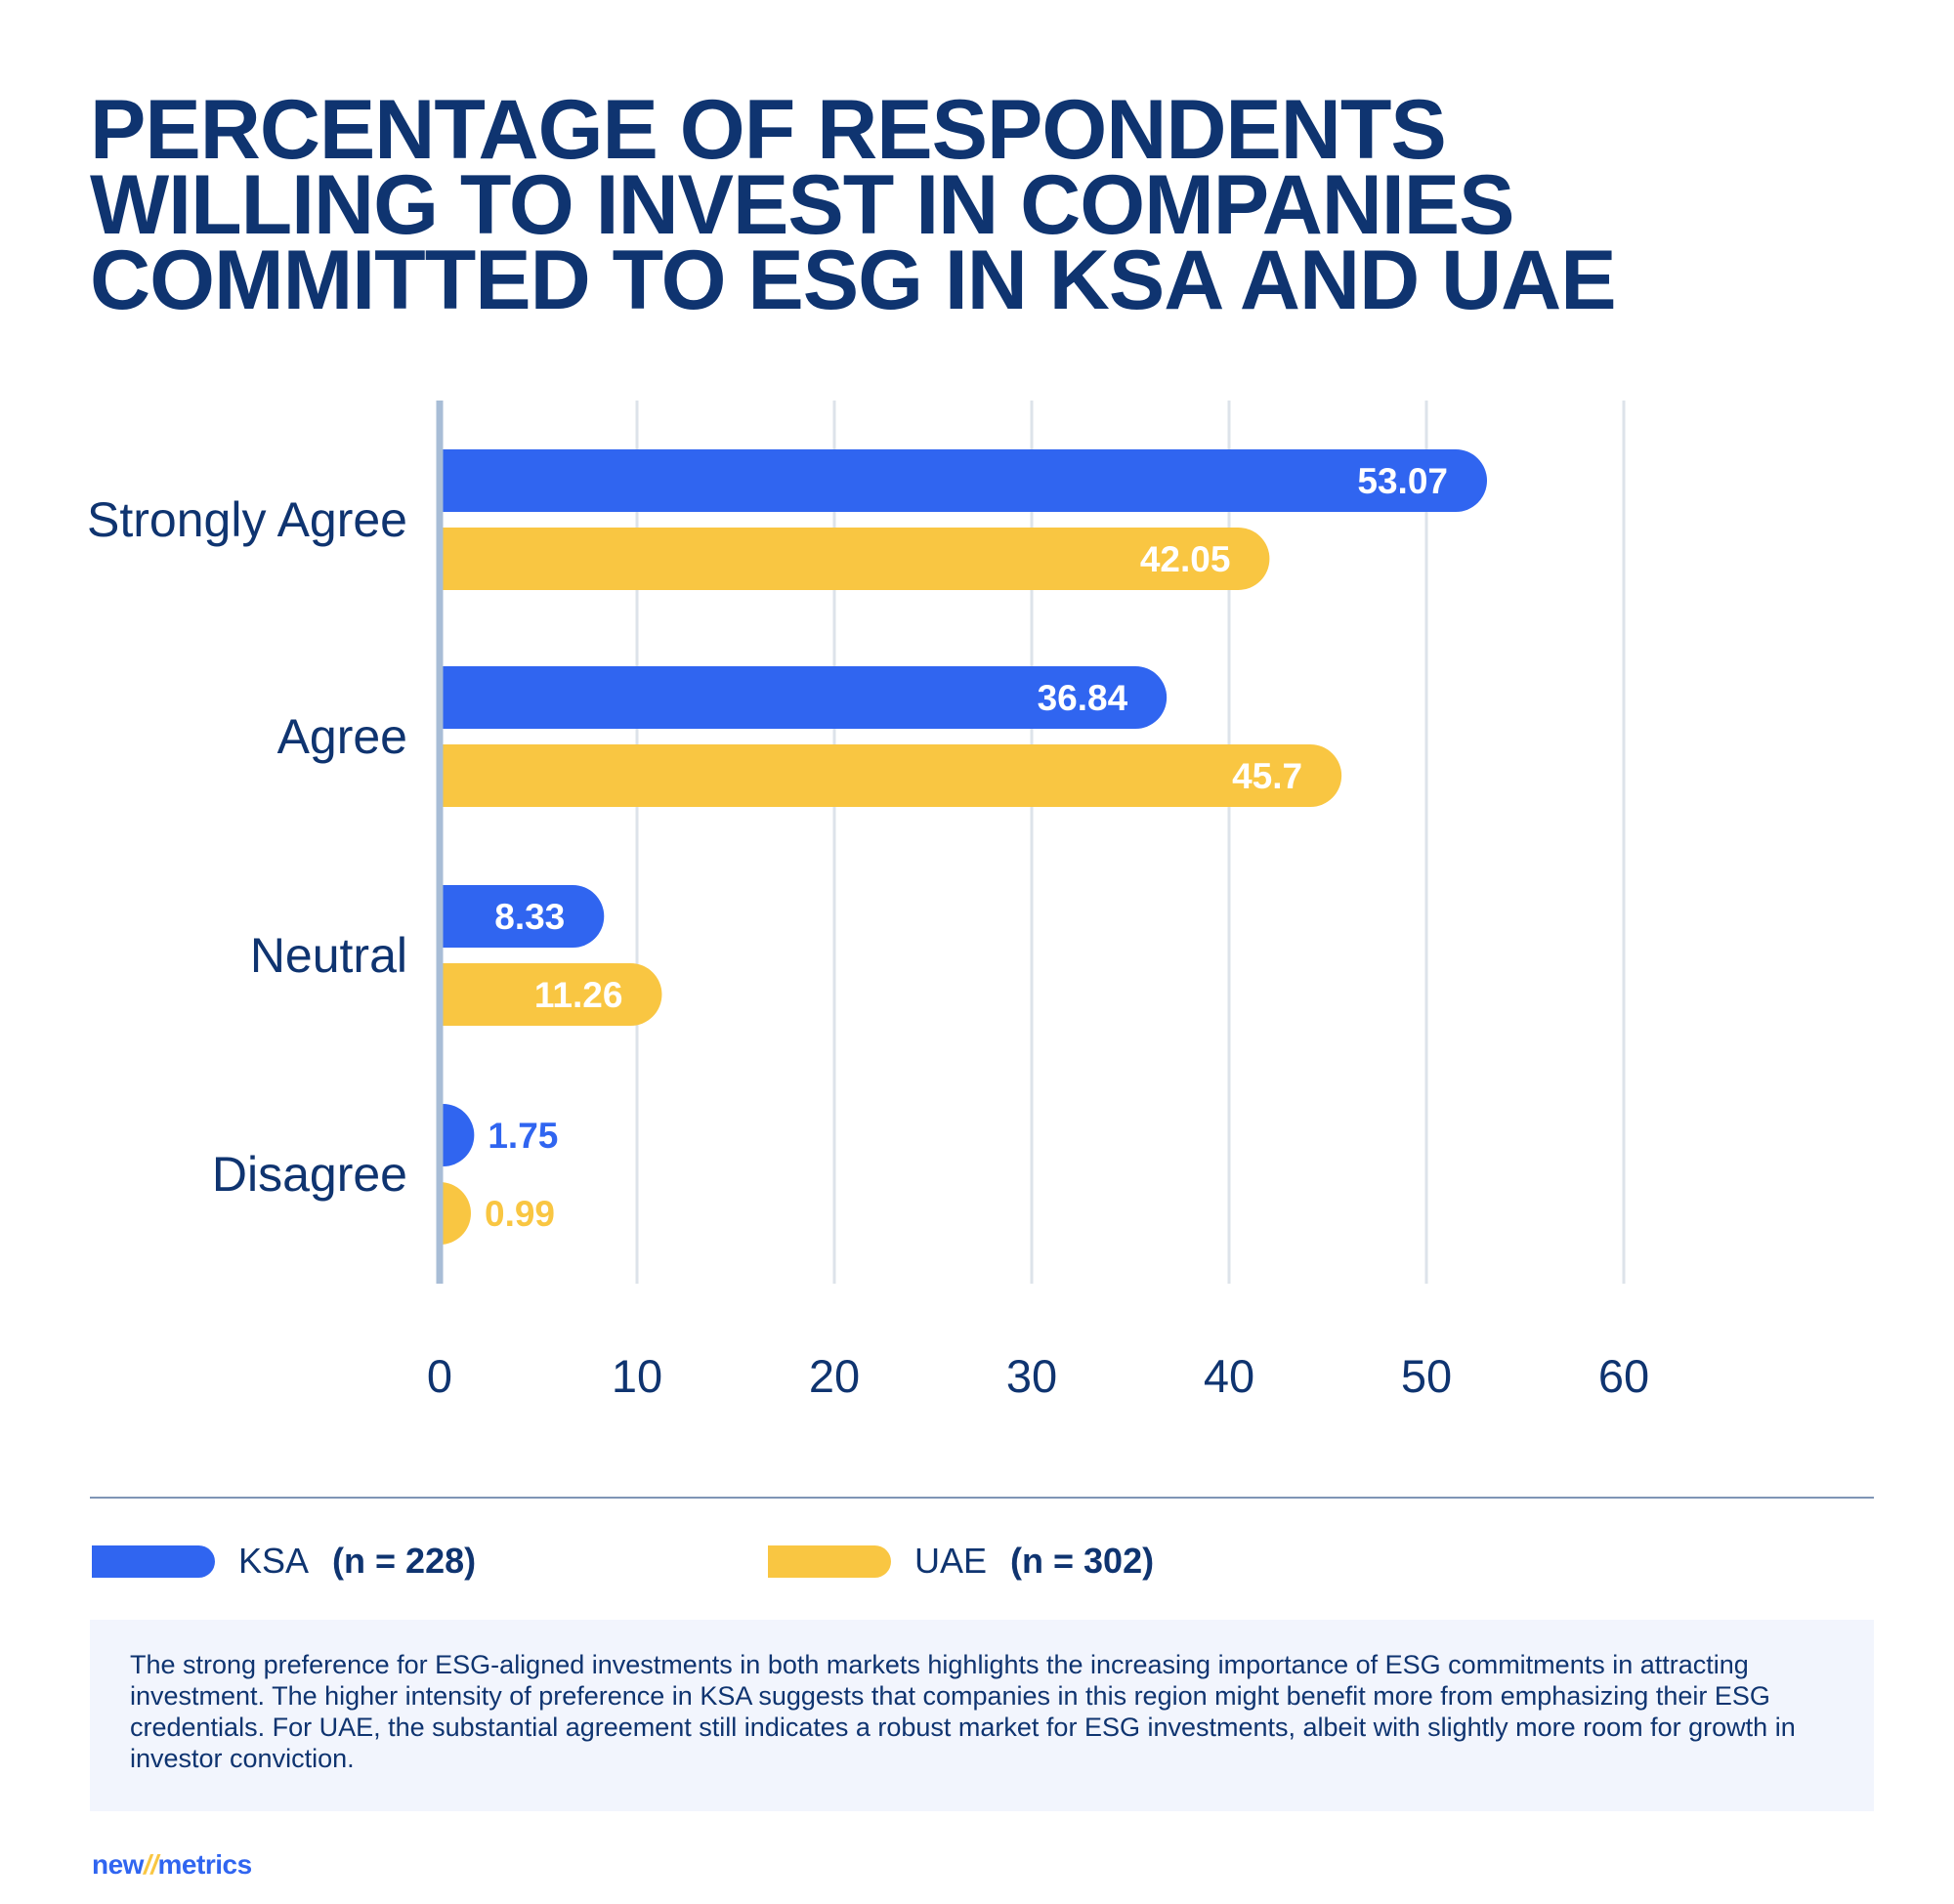 Image resolution: width=1954 pixels, height=1904 pixels. What do you see at coordinates (1623, 1376) in the screenshot?
I see `x-tick-label: 60` at bounding box center [1623, 1376].